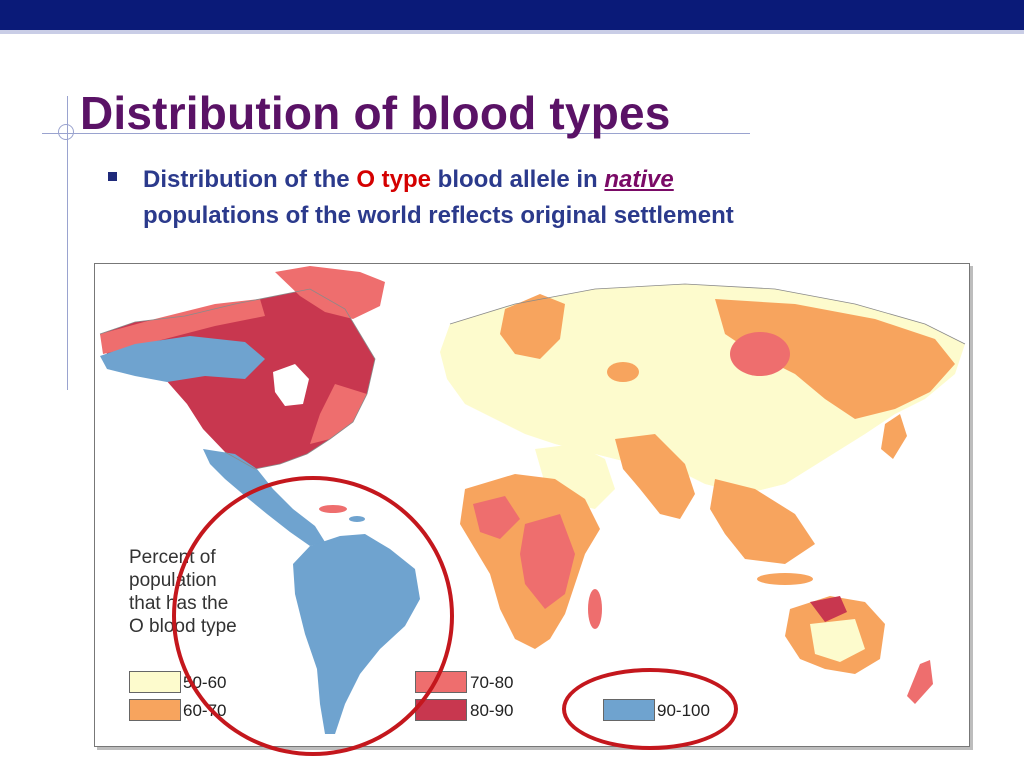 The image size is (1024, 768). I want to click on region-arctic-blue, so click(182, 359).